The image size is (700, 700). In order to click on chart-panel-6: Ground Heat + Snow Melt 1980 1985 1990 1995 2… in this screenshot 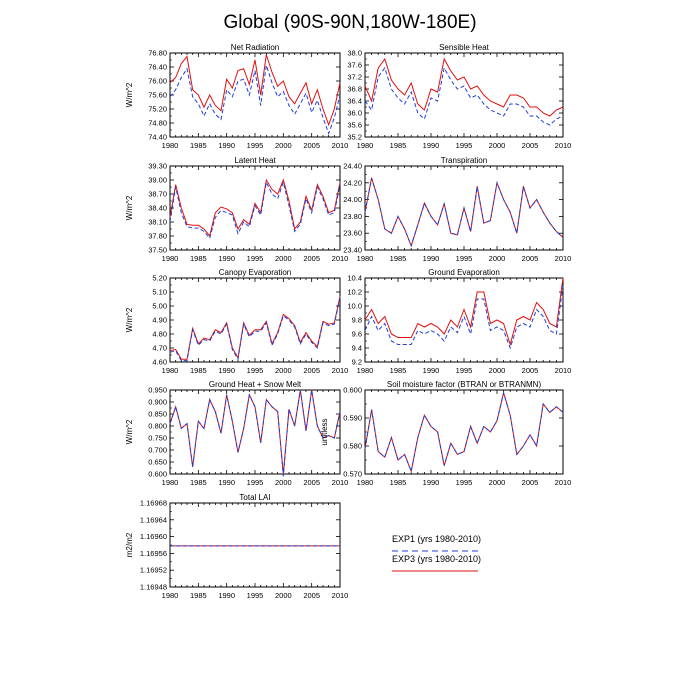, I will do `click(236, 433)`.